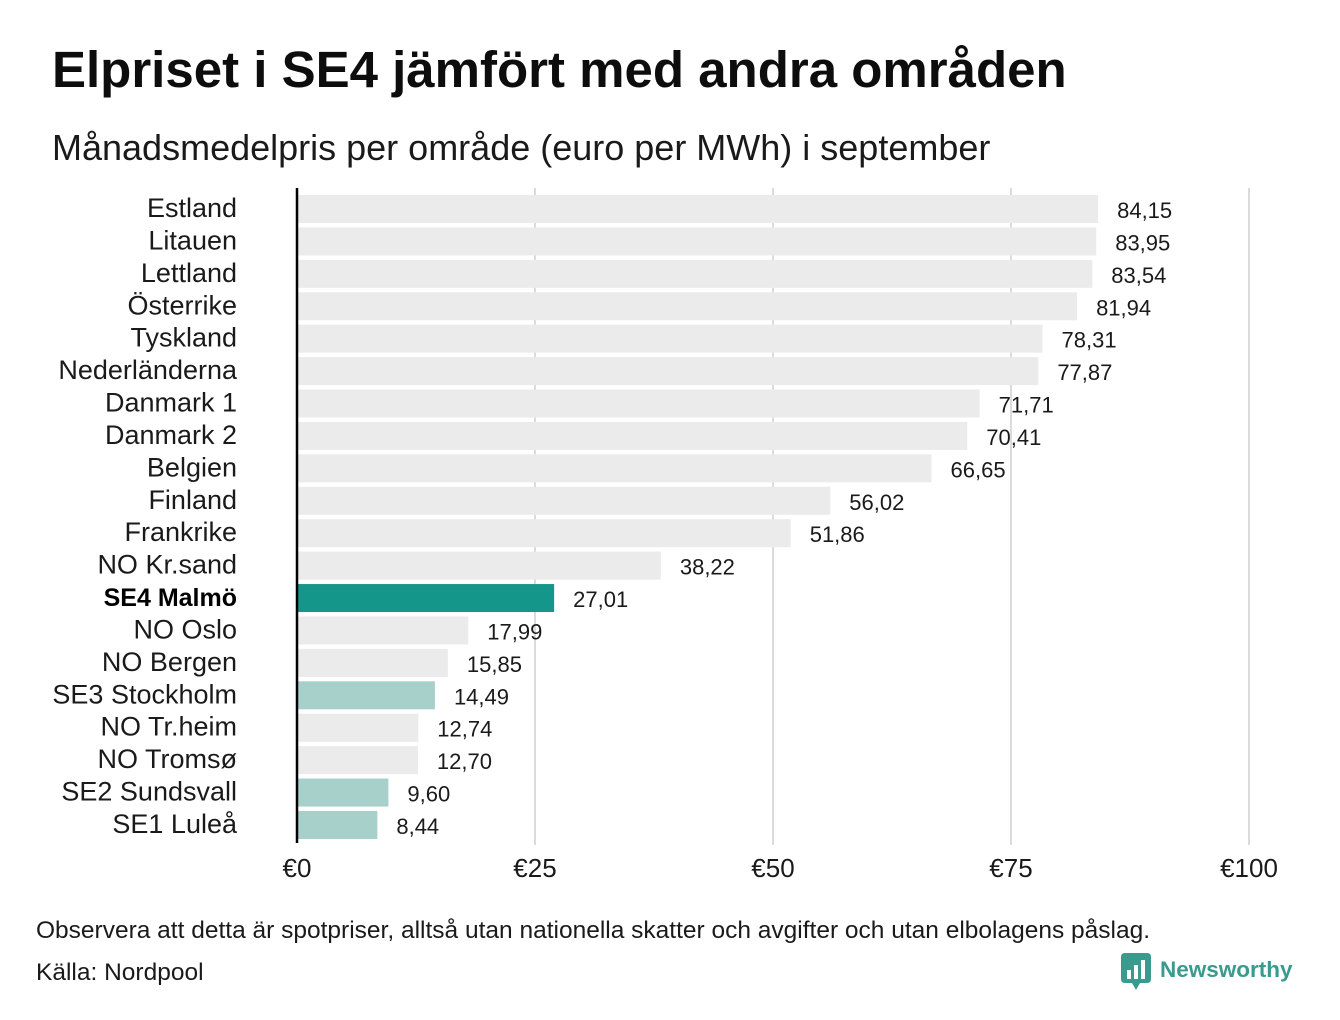 The height and width of the screenshot is (1020, 1340). Describe the element at coordinates (1123, 307) in the screenshot. I see `value-label: 81,94` at that location.